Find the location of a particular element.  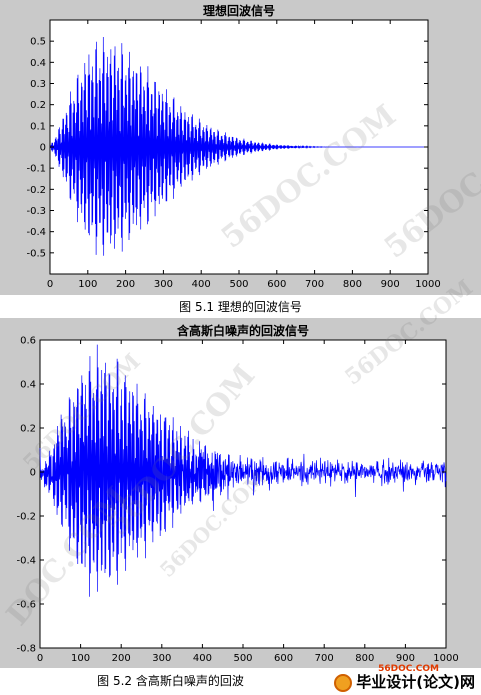

logo-text: 毕业设计(论文)网 is located at coordinates (415, 682).